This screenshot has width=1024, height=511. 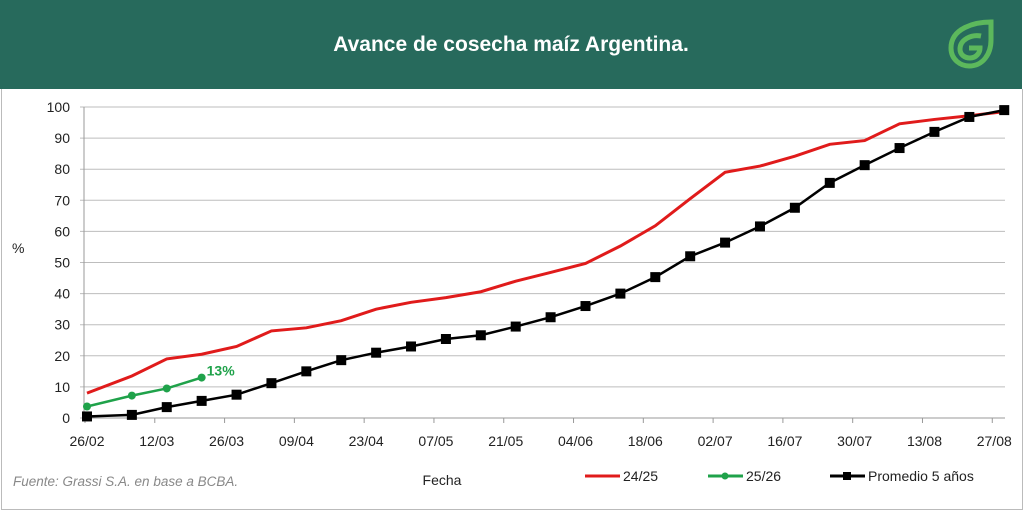 I want to click on y-tick-label: 20, so click(x=62, y=356).